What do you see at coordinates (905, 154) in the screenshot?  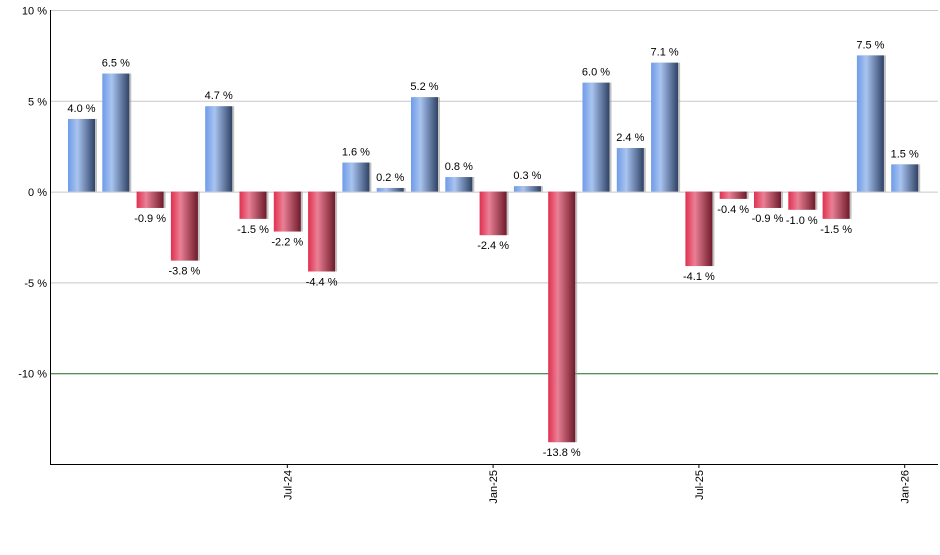 I see `data-label: 1.5 %` at bounding box center [905, 154].